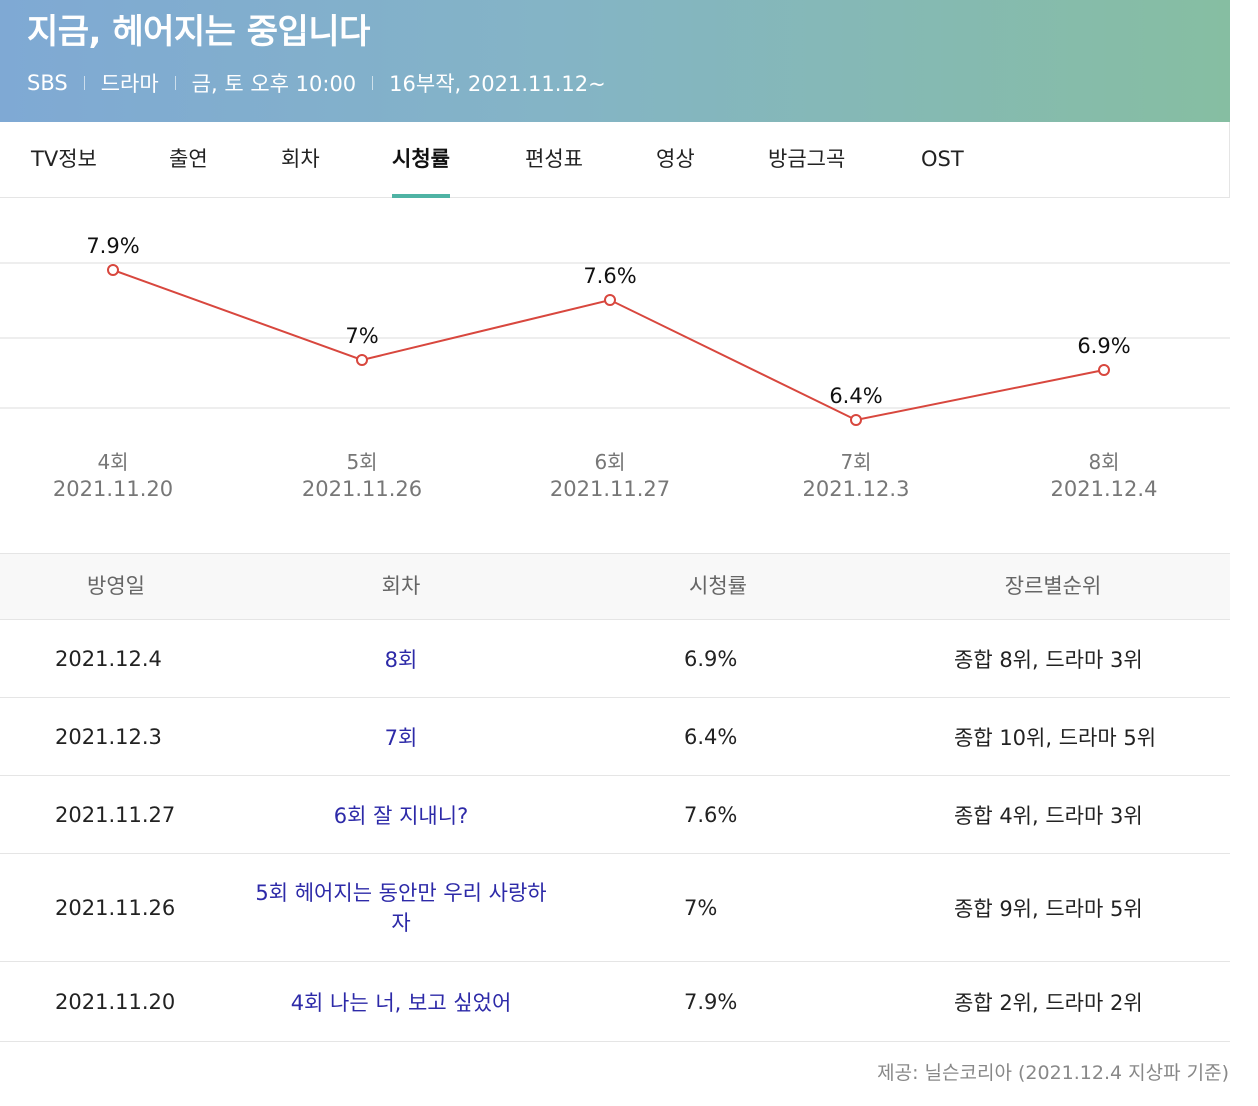 Image resolution: width=1258 pixels, height=1106 pixels. I want to click on row-date: 2021.11.26, so click(115, 908).